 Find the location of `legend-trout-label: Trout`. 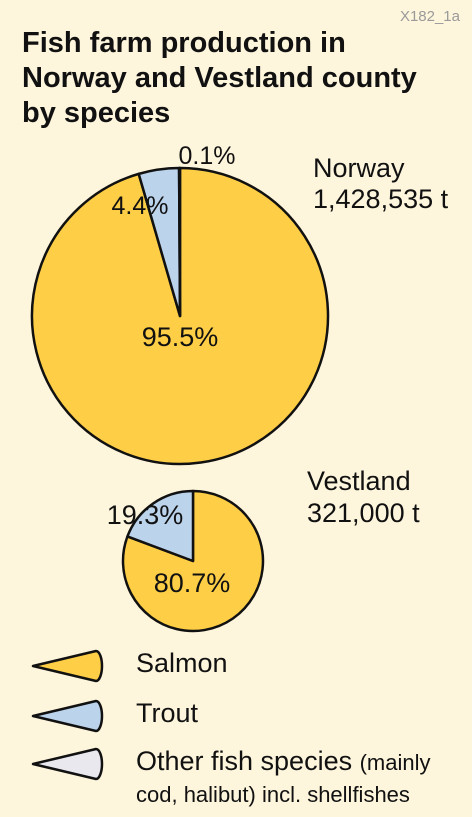

legend-trout-label: Trout is located at coordinates (167, 713).